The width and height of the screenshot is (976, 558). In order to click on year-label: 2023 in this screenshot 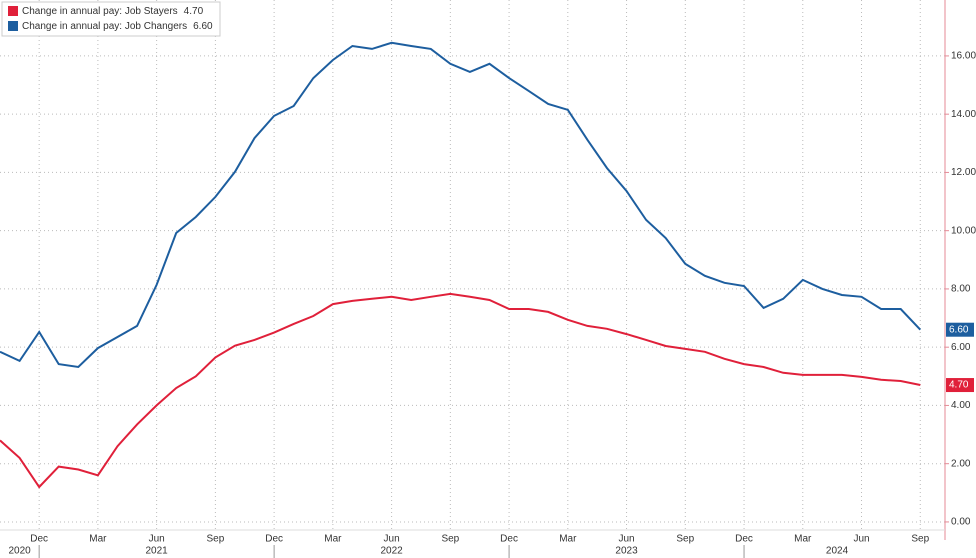, I will do `click(626, 551)`.